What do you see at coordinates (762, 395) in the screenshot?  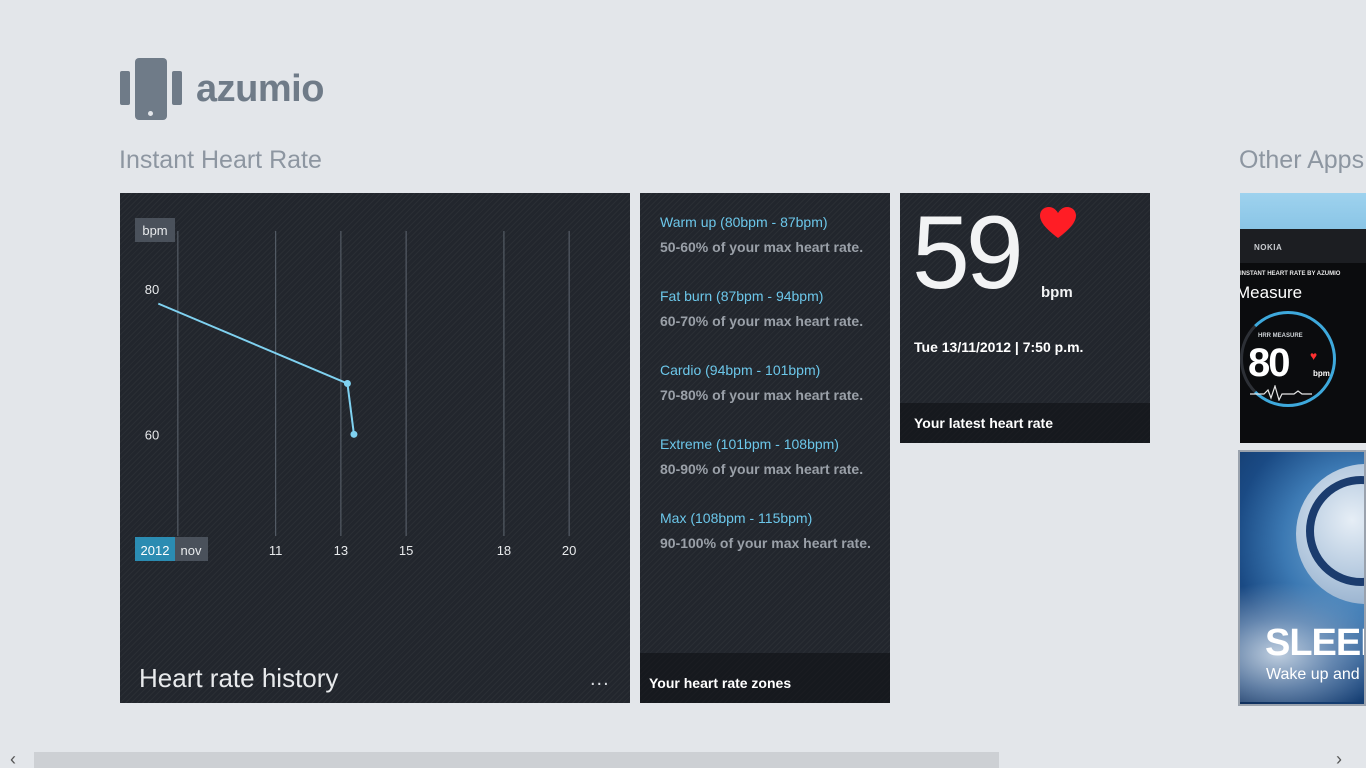 I see `zone-description: 70-80% of your max heart rate.` at bounding box center [762, 395].